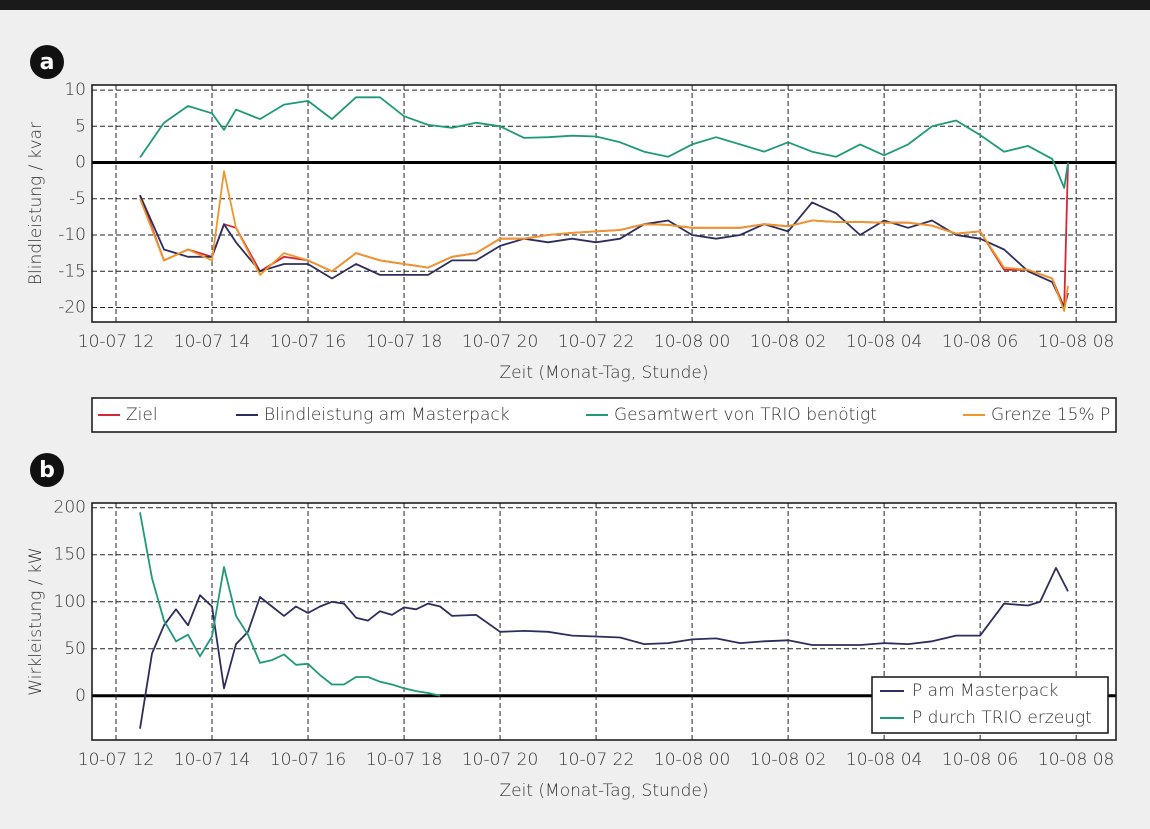 Image resolution: width=1150 pixels, height=829 pixels. Describe the element at coordinates (990, 705) in the screenshot. I see `legend-box` at that location.